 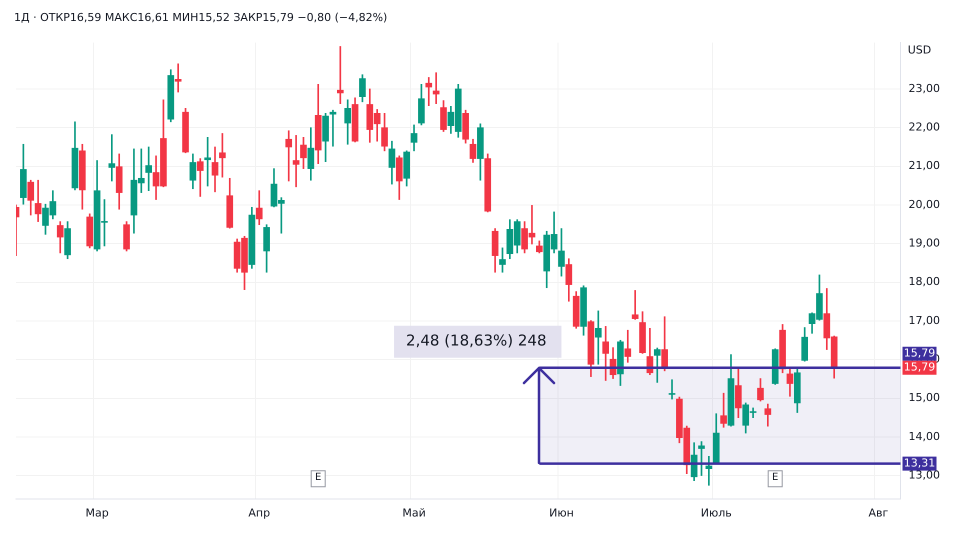 I want to click on y-tick-label: 23,00, so click(x=924, y=88).